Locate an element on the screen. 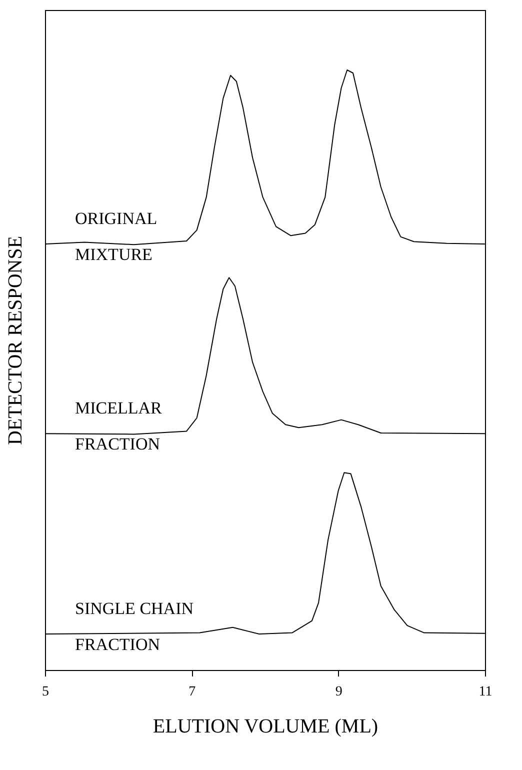 The width and height of the screenshot is (522, 770). x-tick-label: 7 is located at coordinates (192, 692).